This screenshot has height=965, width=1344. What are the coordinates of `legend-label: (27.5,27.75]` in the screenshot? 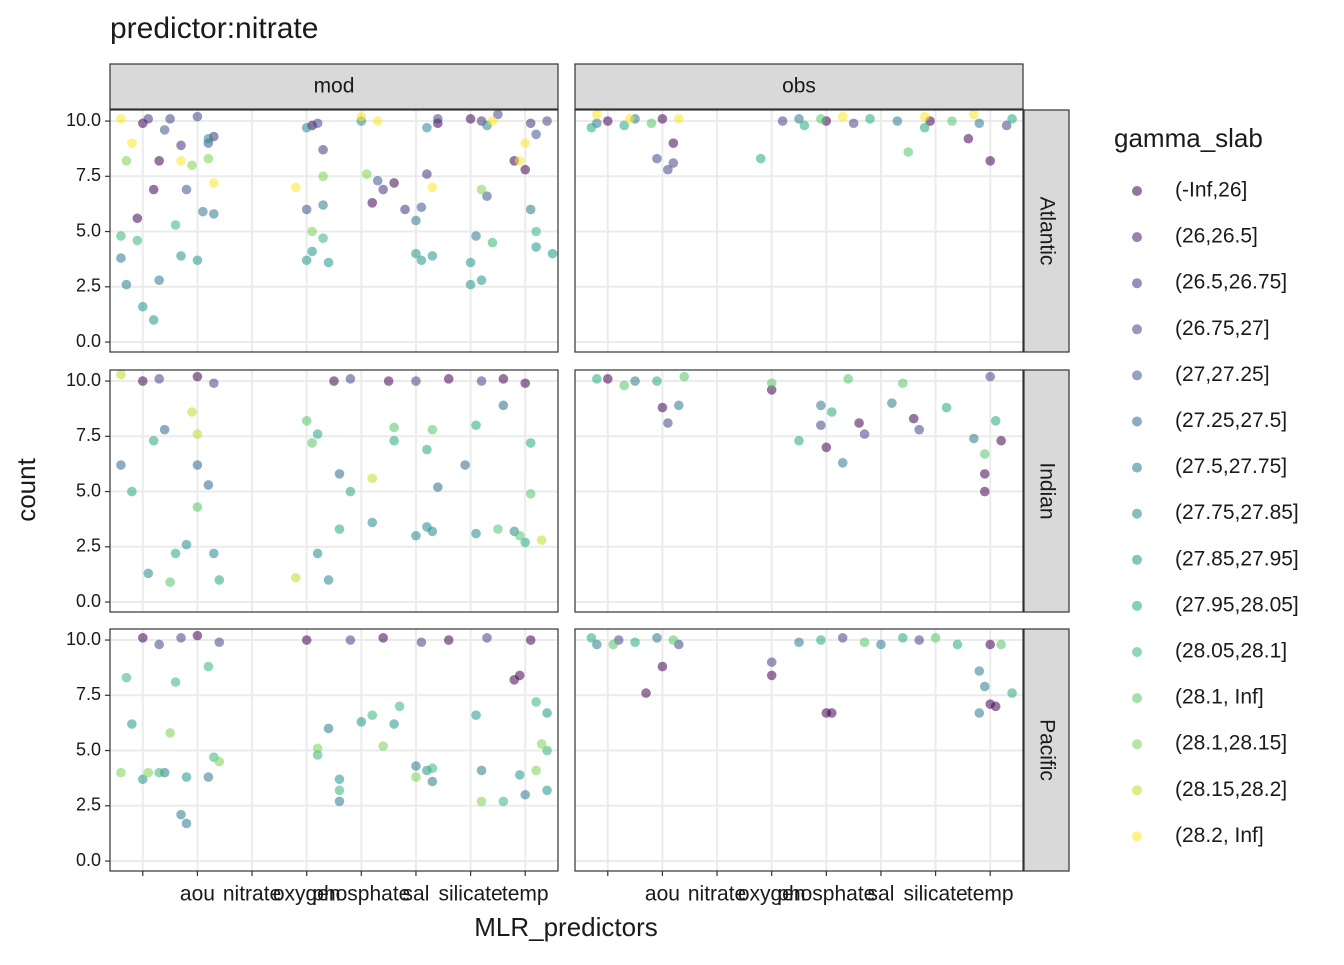 It's located at (1231, 466).